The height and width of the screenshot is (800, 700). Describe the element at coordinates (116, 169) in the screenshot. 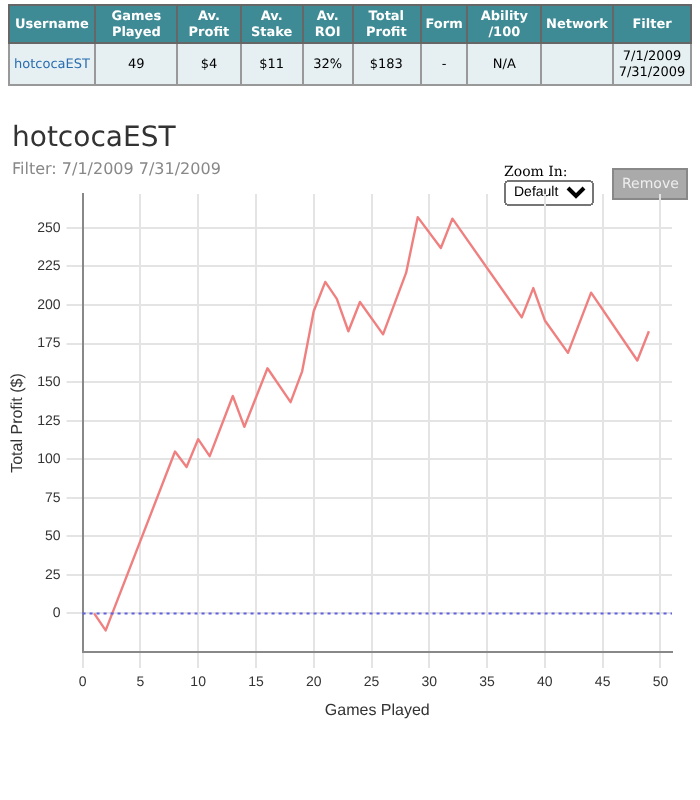

I see `chart-subtitle: Filter: 7/1/2009 7/31/2009` at that location.